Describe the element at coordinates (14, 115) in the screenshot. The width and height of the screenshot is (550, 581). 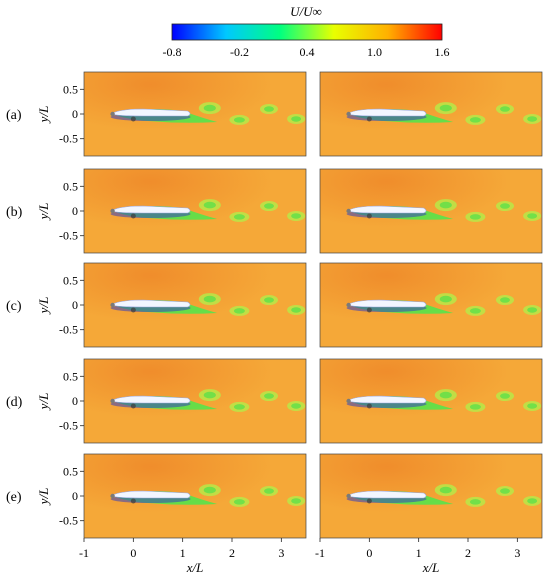
I see `row-label: (a)` at that location.